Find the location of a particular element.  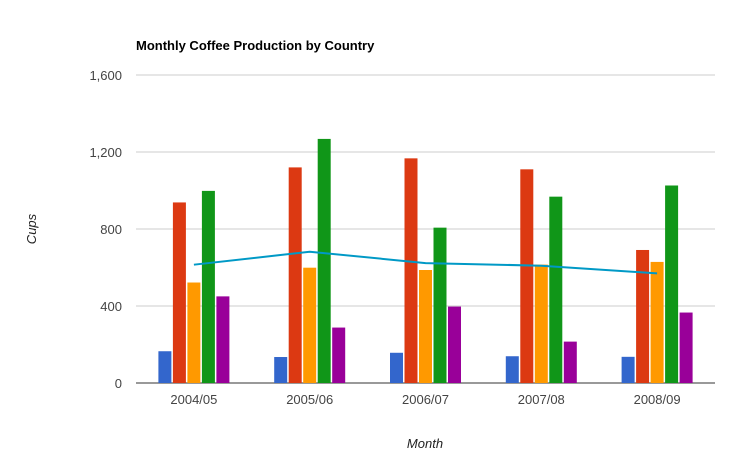

line-layer is located at coordinates (425, 262).